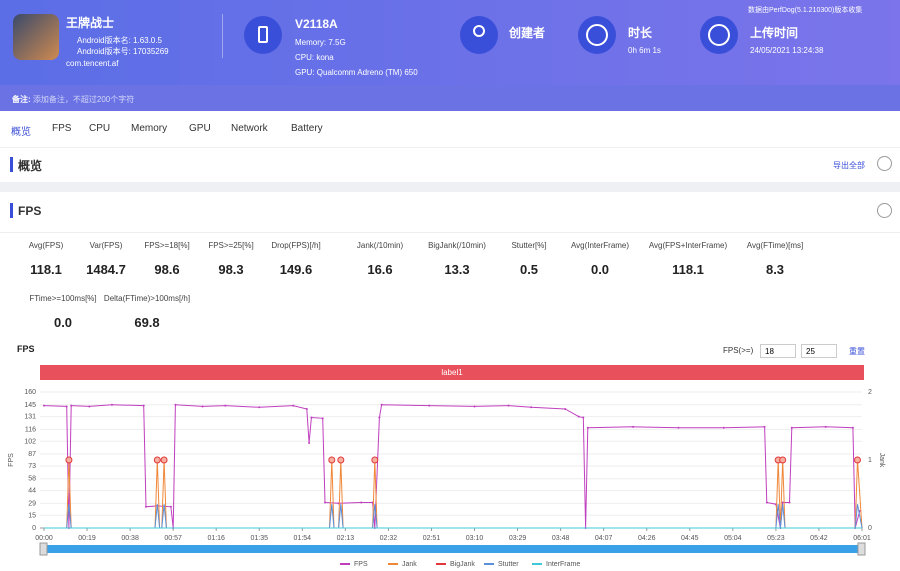 The width and height of the screenshot is (900, 571). What do you see at coordinates (32, 503) in the screenshot?
I see `y-tick-label: 29` at bounding box center [32, 503].